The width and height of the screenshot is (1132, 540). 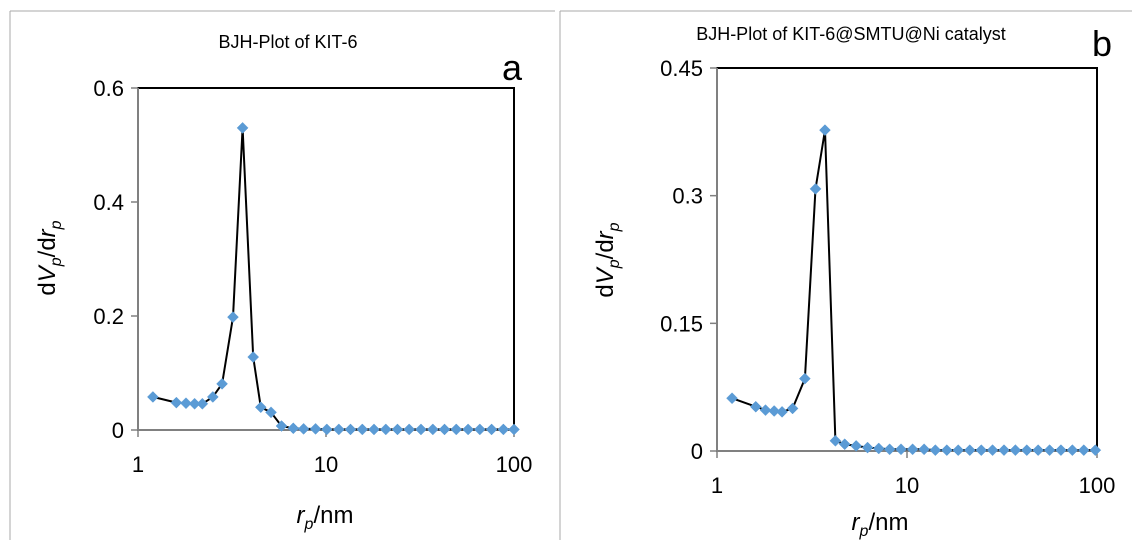 I want to click on chart-b-x-tick-label: 1, so click(x=717, y=485).